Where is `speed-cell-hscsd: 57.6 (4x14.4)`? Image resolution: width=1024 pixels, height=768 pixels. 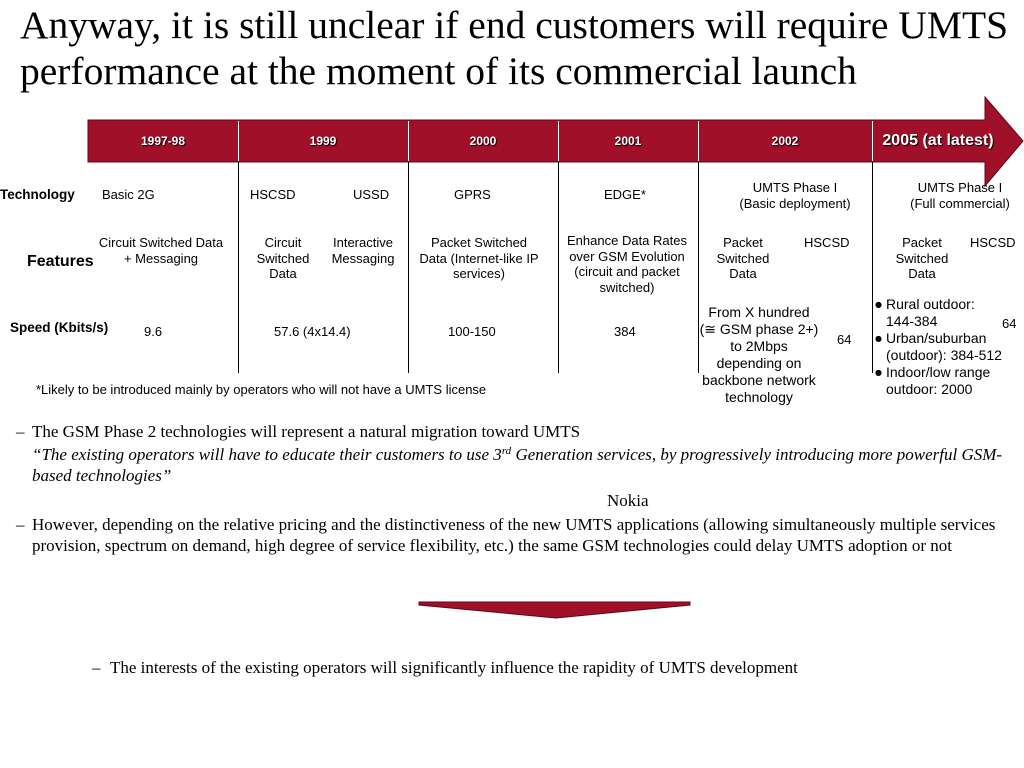 speed-cell-hscsd: 57.6 (4x14.4) is located at coordinates (312, 331).